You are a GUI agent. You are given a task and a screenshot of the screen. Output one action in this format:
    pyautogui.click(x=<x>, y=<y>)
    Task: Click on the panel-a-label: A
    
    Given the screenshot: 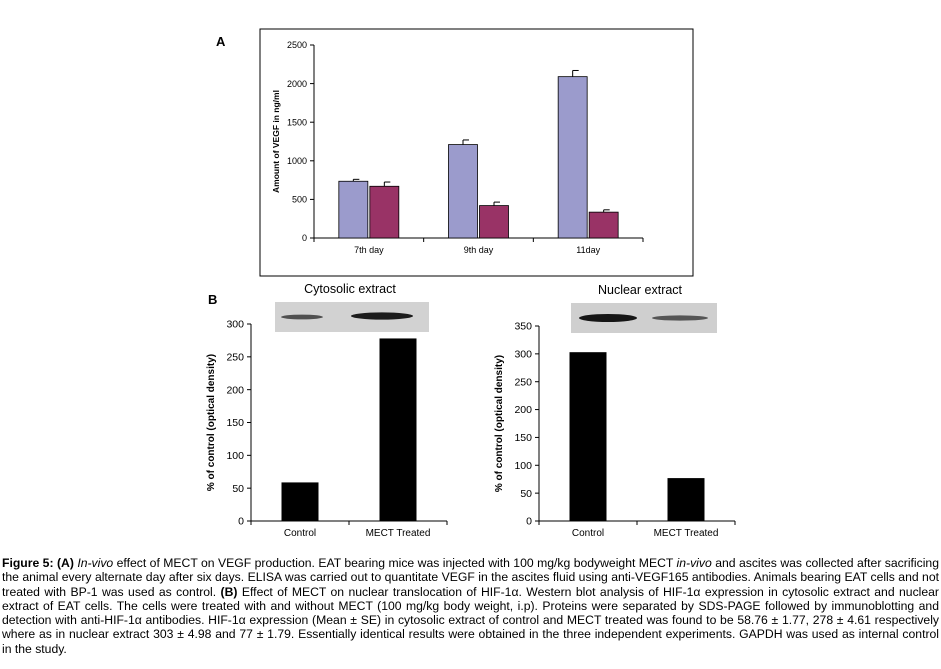 What is the action you would take?
    pyautogui.click(x=221, y=41)
    